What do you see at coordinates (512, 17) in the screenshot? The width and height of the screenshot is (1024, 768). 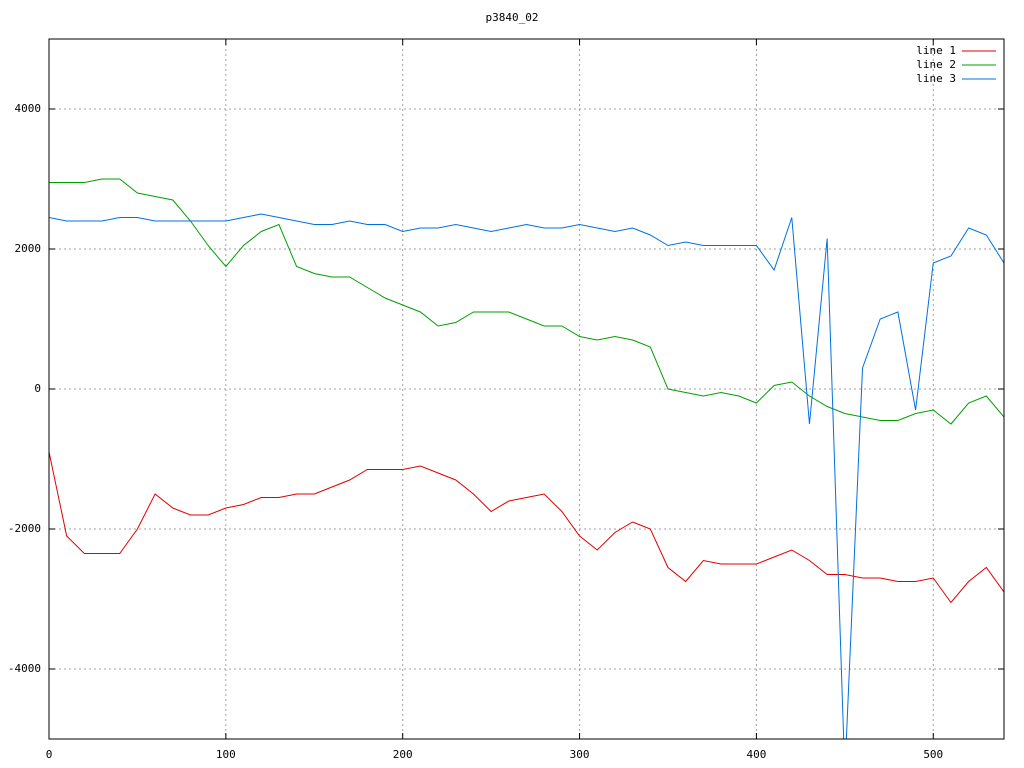 I see `chart-title: p3840_02` at bounding box center [512, 17].